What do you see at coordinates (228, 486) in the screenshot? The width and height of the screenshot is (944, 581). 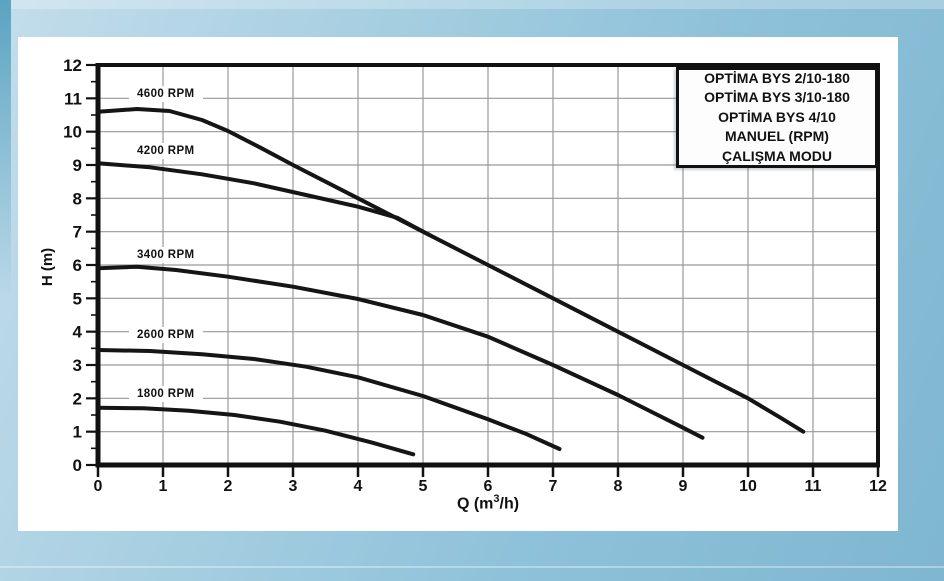 I see `x-tick-label: 2` at bounding box center [228, 486].